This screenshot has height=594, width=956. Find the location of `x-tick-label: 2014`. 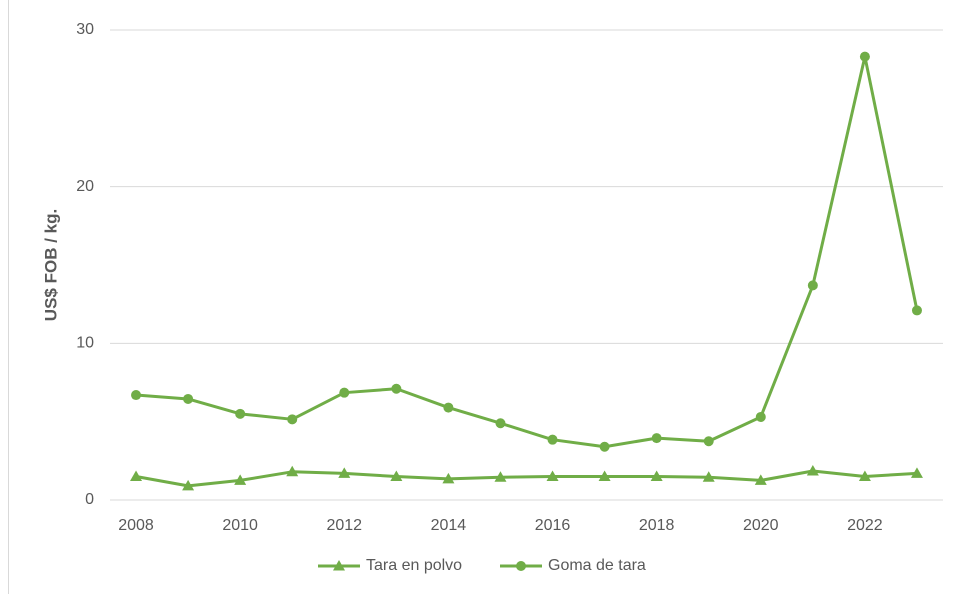

x-tick-label: 2014 is located at coordinates (449, 525).